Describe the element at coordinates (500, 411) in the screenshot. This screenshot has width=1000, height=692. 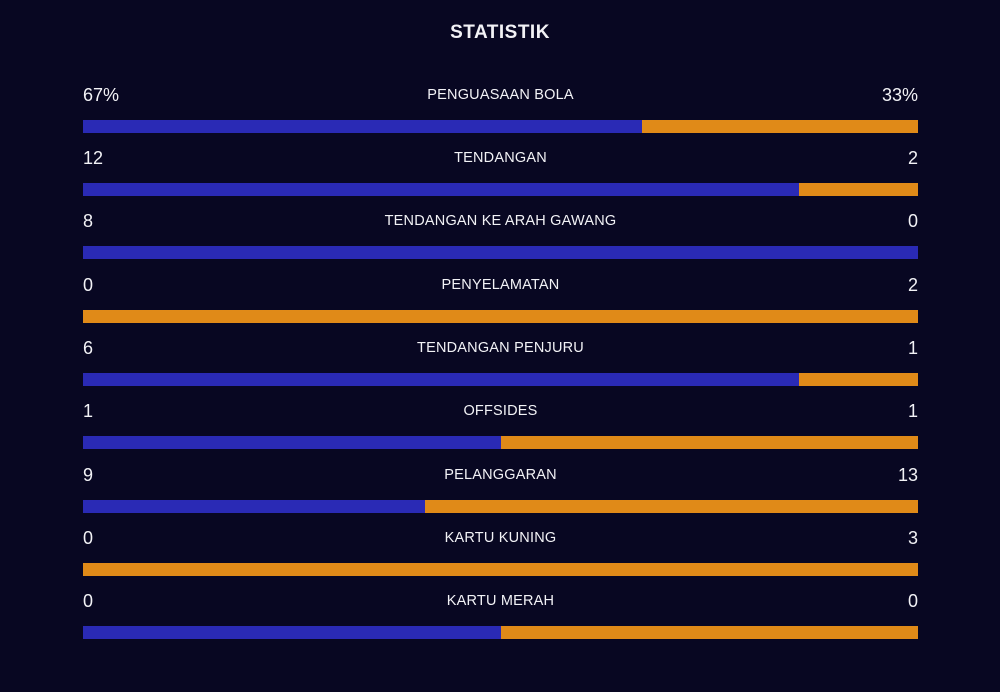
I see `stat-label: OFFSIDES` at that location.